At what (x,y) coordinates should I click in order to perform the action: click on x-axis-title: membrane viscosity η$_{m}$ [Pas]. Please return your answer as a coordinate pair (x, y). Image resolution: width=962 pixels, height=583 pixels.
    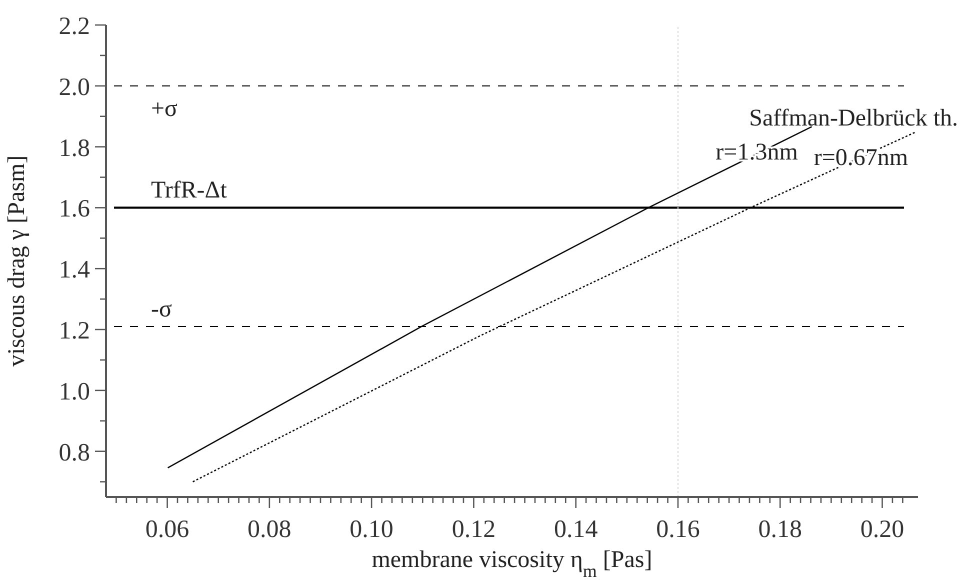
    Looking at the image, I should click on (512, 564).